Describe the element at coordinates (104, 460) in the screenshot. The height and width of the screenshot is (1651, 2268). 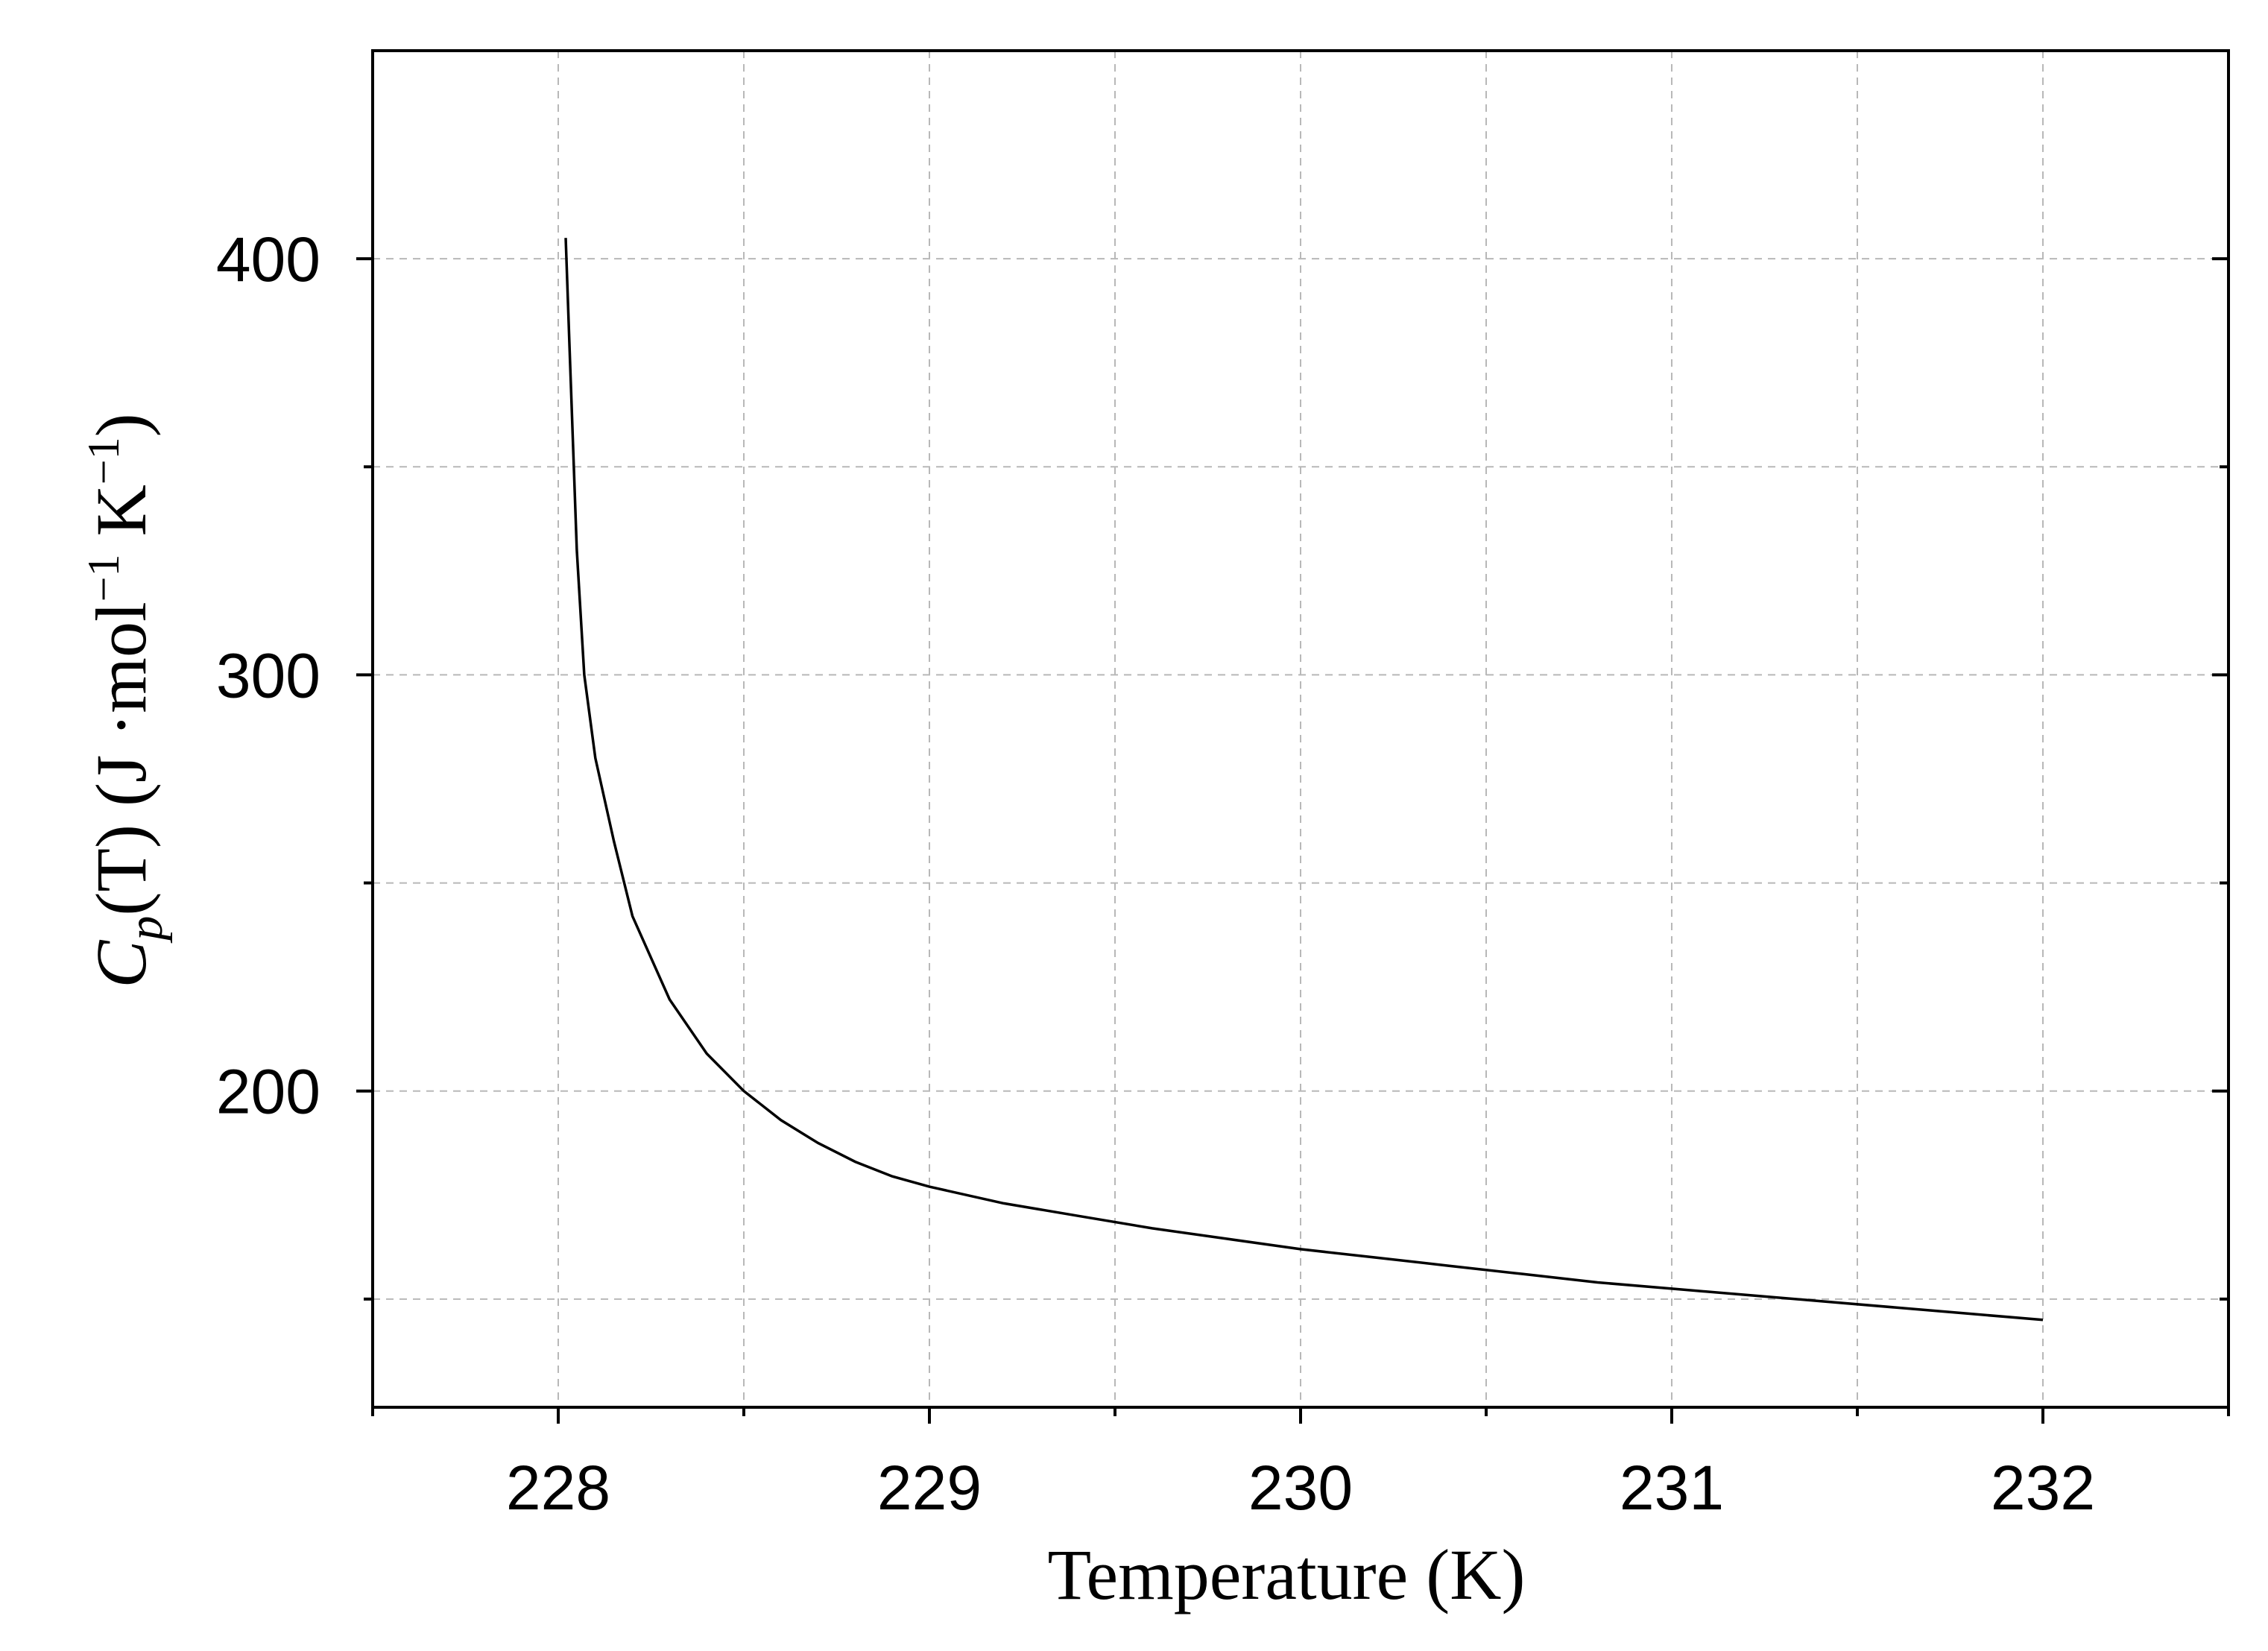
I see `y-axis-exponent-2: −1` at that location.